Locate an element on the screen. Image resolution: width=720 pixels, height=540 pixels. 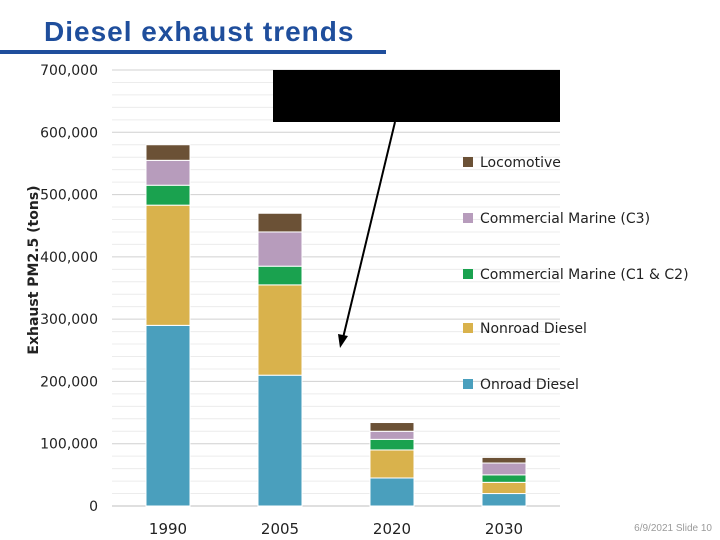
bar-segment-commercial-marine-c3--1990 is located at coordinates (168, 172).